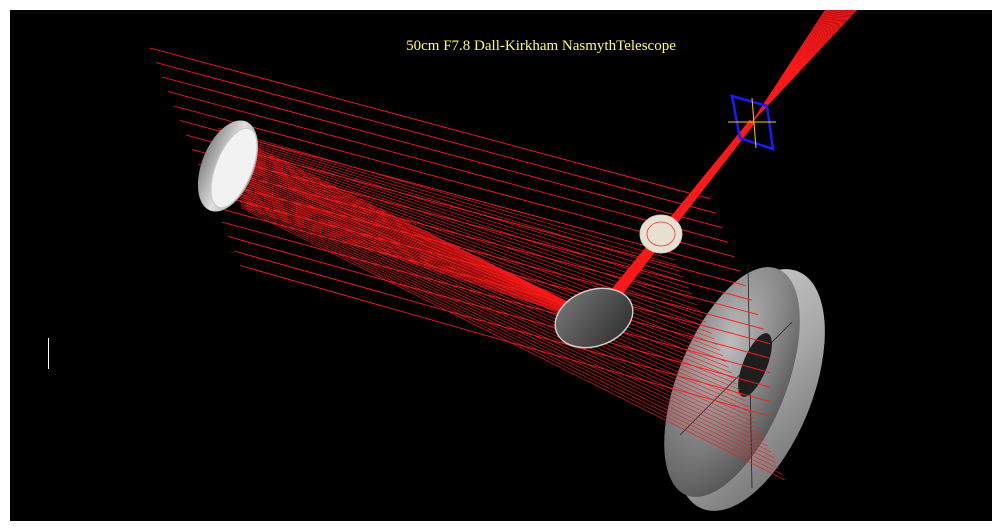 The width and height of the screenshot is (999, 529). Describe the element at coordinates (228, 166) in the screenshot. I see `secondary-mirror` at that location.